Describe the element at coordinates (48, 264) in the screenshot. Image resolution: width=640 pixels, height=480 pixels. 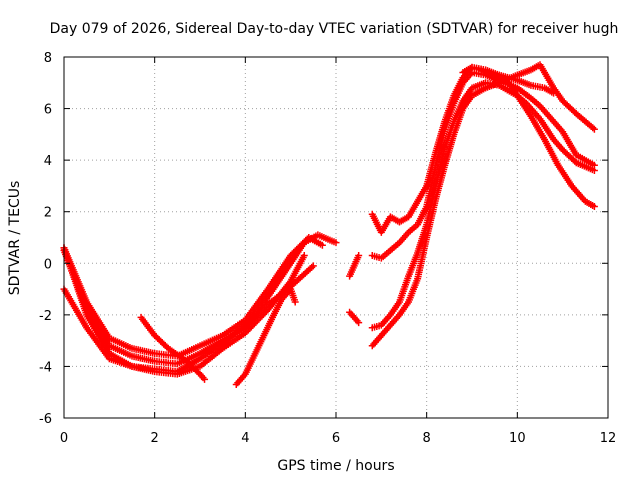
I see `y-tick-label: 0` at that location.